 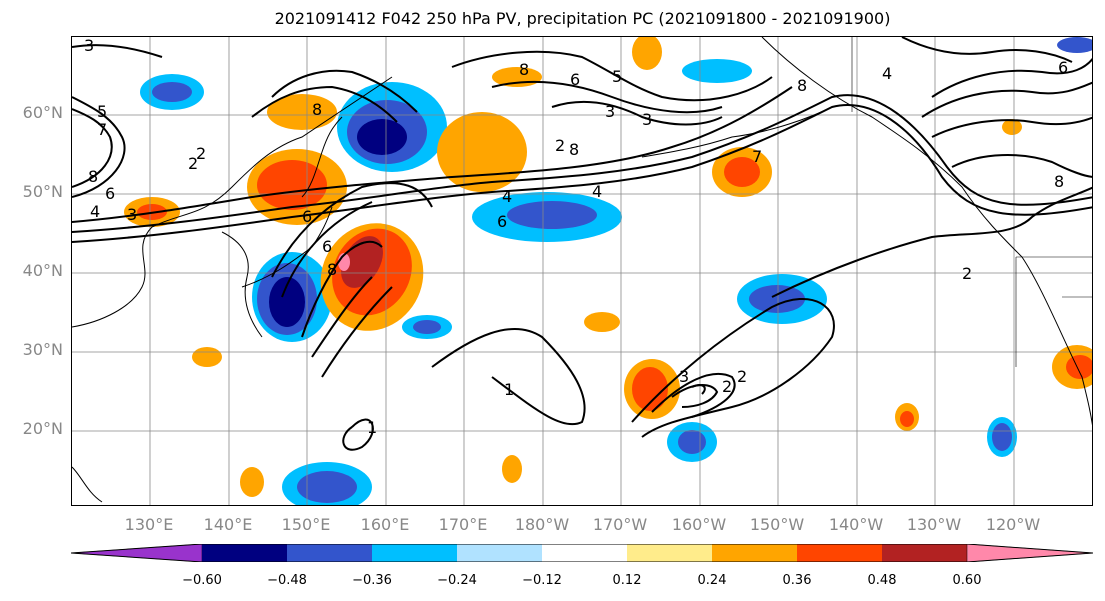 I want to click on colorbar-tick: −0.24, so click(x=457, y=580).